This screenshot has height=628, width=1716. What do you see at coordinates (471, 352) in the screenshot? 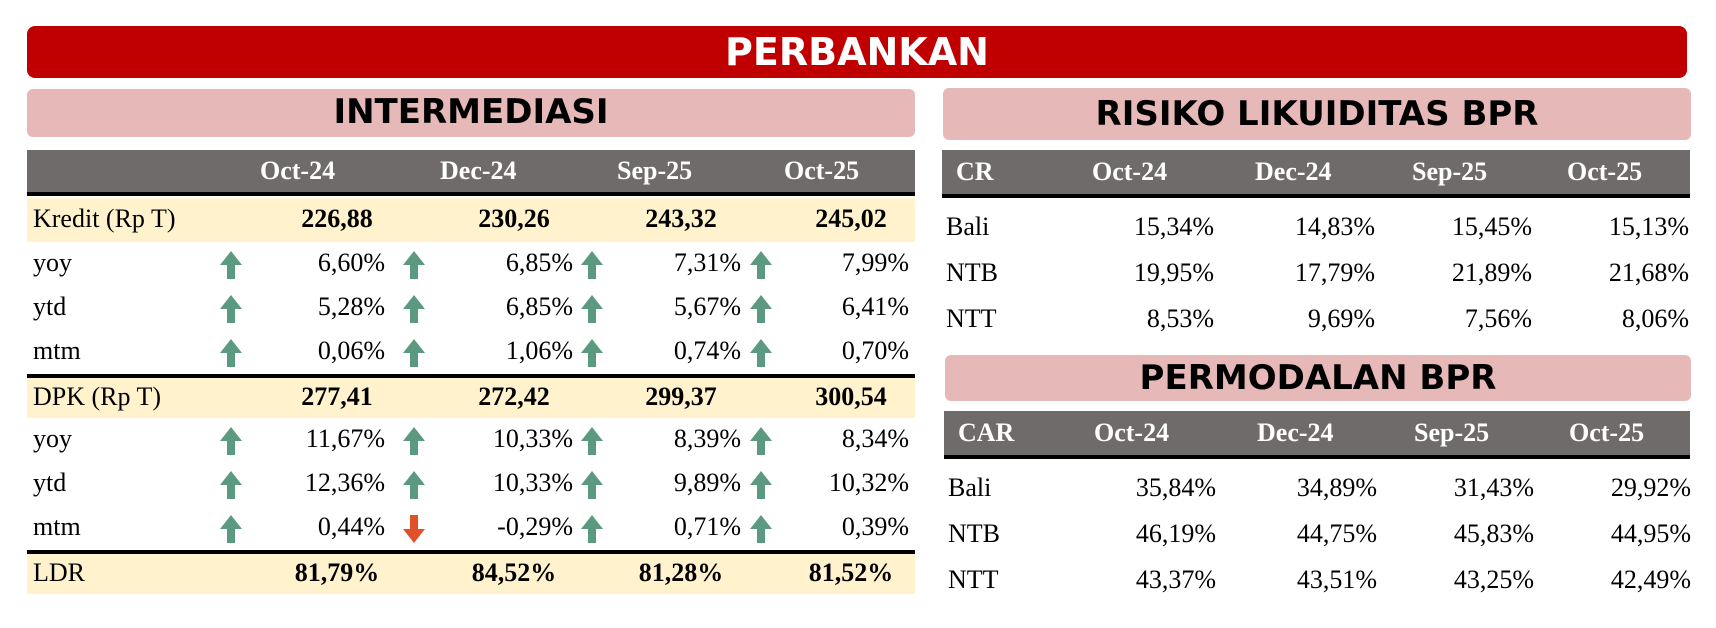
I see `growth-row: mtm 0,06% 1,06% 0,74% 0,70%` at bounding box center [471, 352].